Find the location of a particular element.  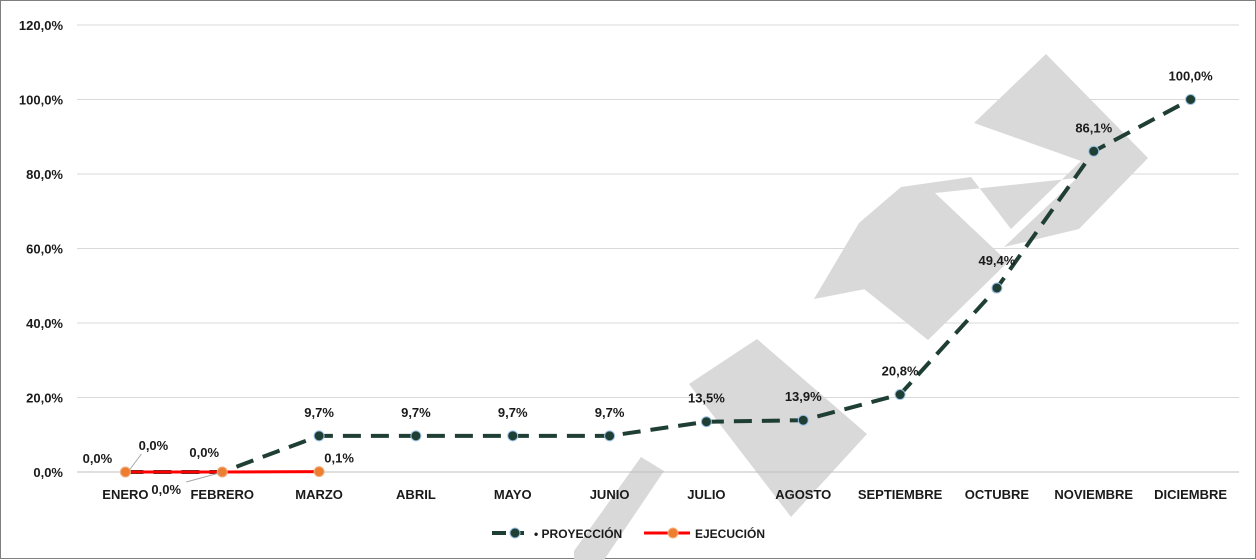

data-label-proyeccion: 20,8% is located at coordinates (900, 371).